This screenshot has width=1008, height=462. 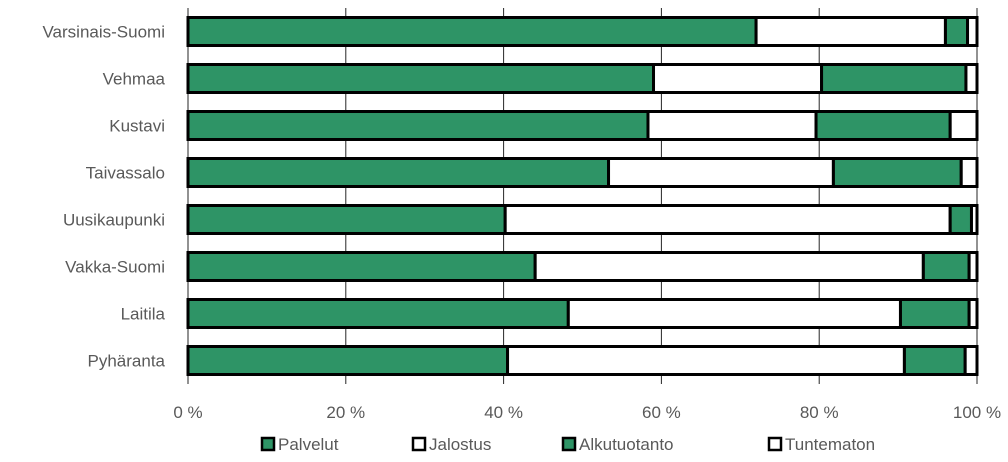 I want to click on bar-jalostus-laitila, so click(x=734, y=313).